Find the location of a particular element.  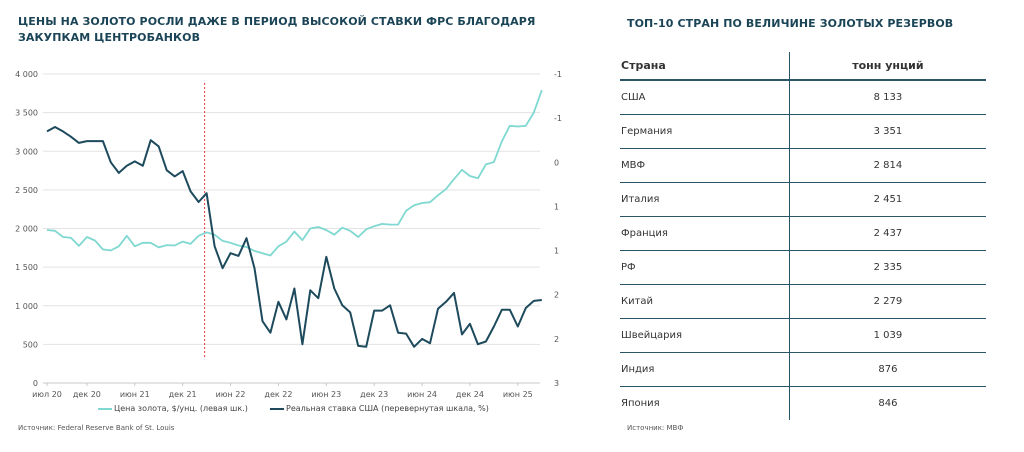

table-row: Италия 2 451 is located at coordinates (803, 199).